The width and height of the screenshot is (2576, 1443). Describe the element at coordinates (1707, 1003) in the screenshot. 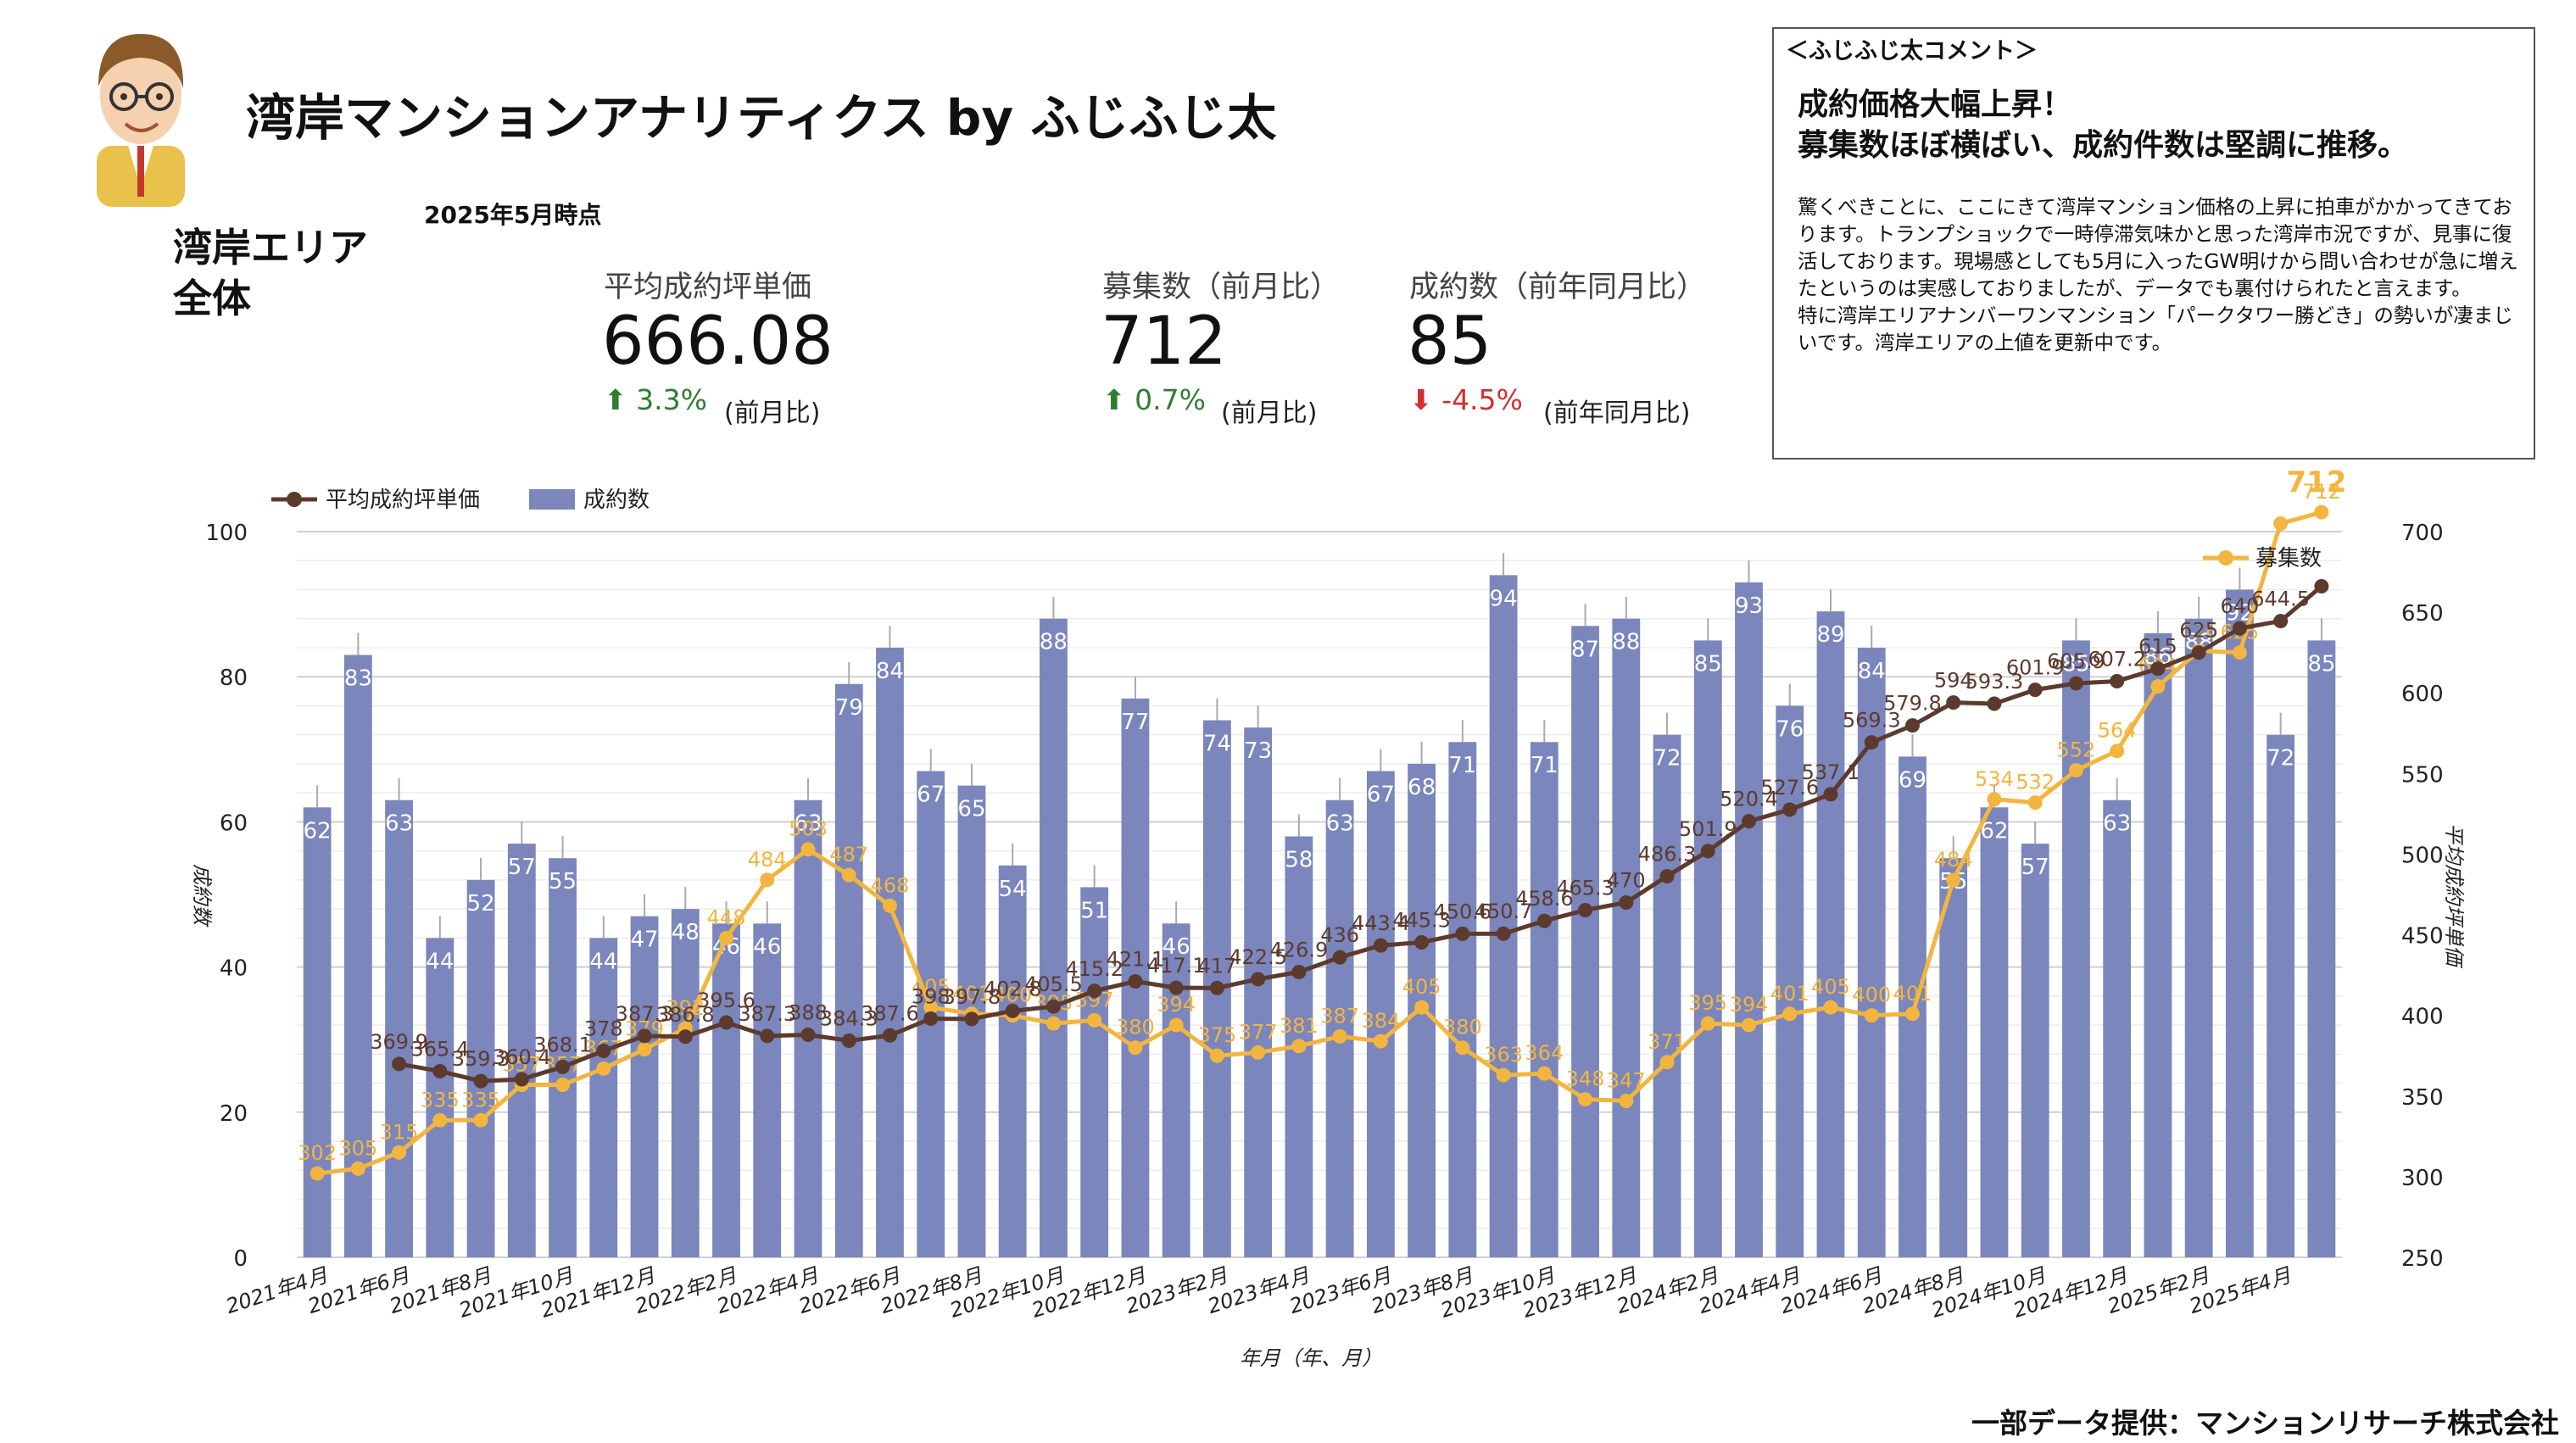

I see `listings-value-label: 395` at that location.